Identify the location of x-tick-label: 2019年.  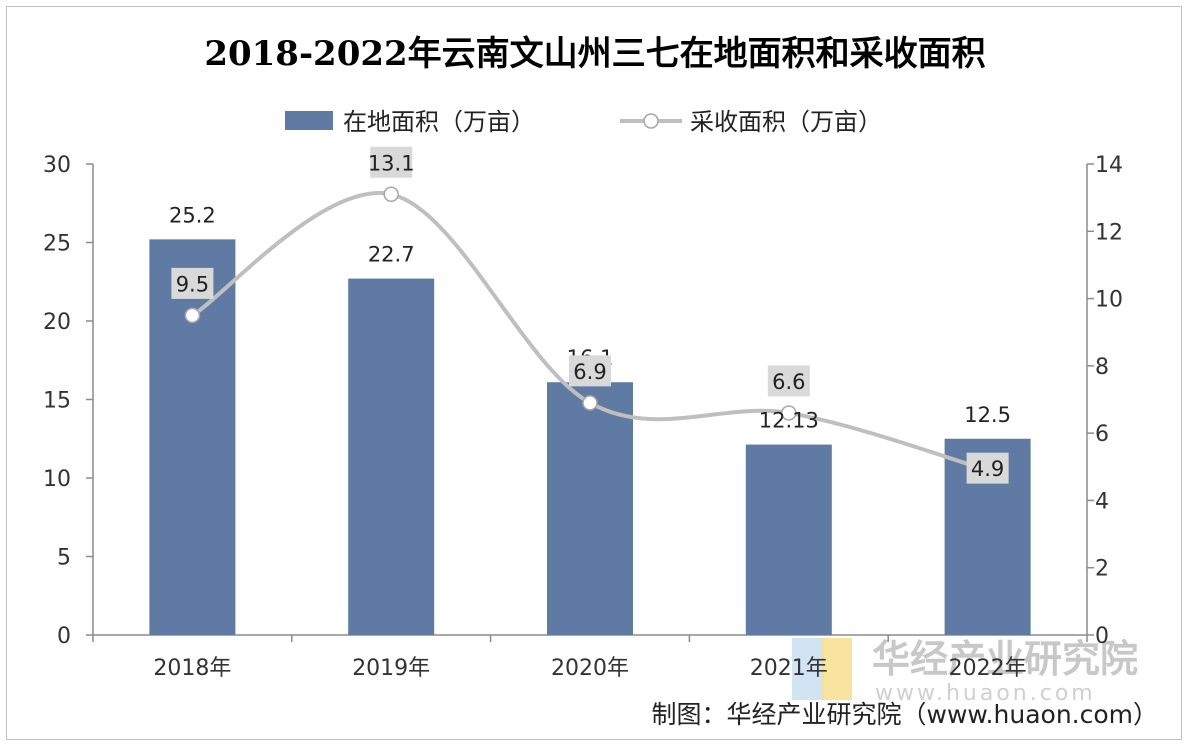
(391, 668).